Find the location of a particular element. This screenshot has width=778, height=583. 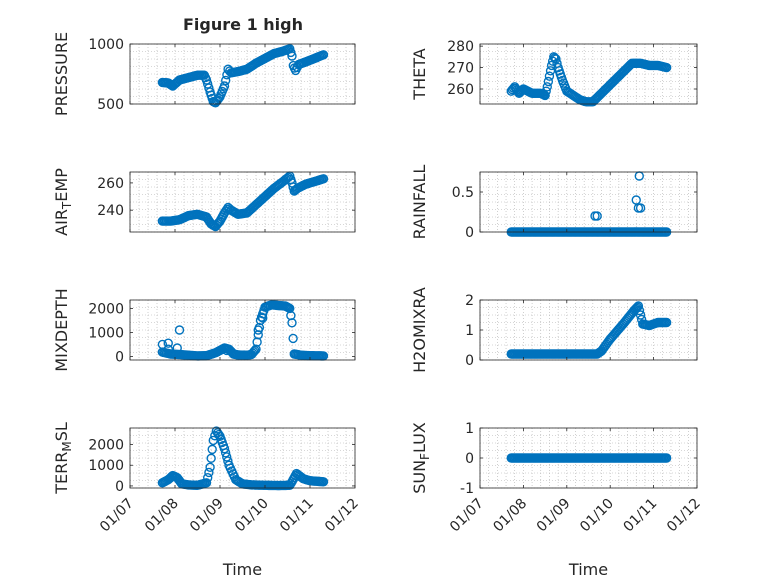

y-tick-label: 260 is located at coordinates (110, 184).